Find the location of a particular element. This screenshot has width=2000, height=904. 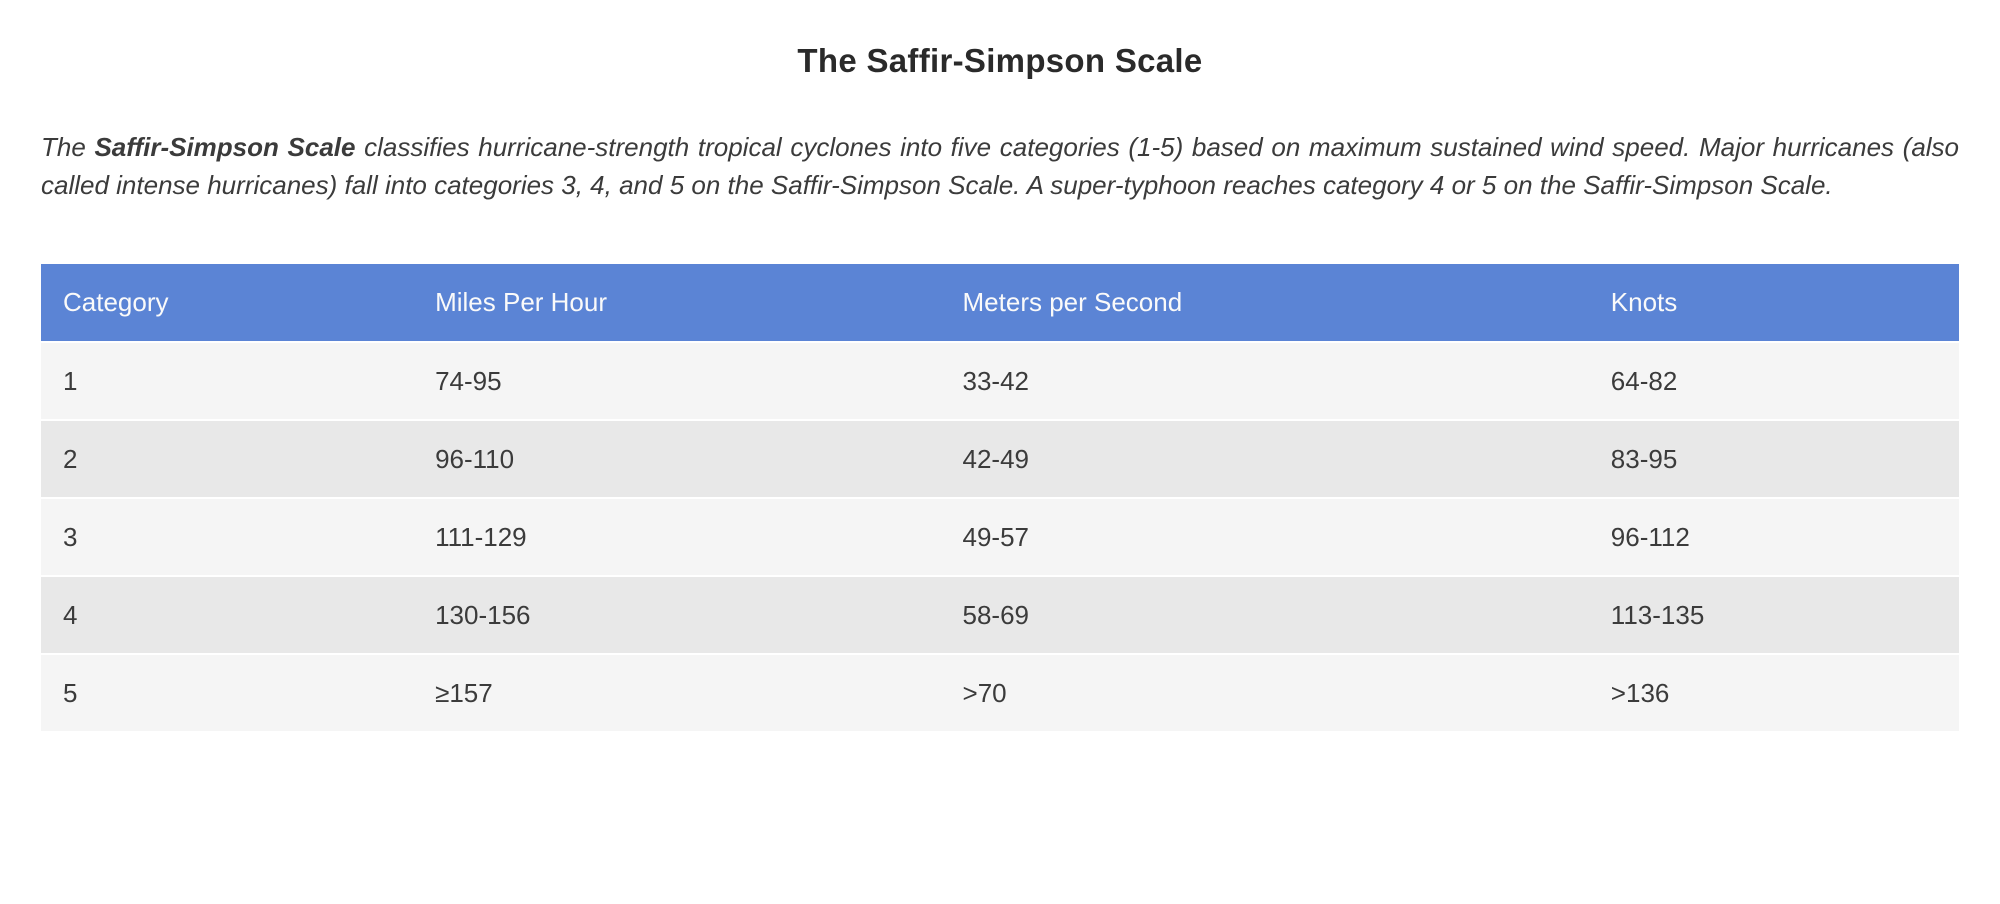

cell-meters-per-second: 58-69 is located at coordinates (1264, 615).